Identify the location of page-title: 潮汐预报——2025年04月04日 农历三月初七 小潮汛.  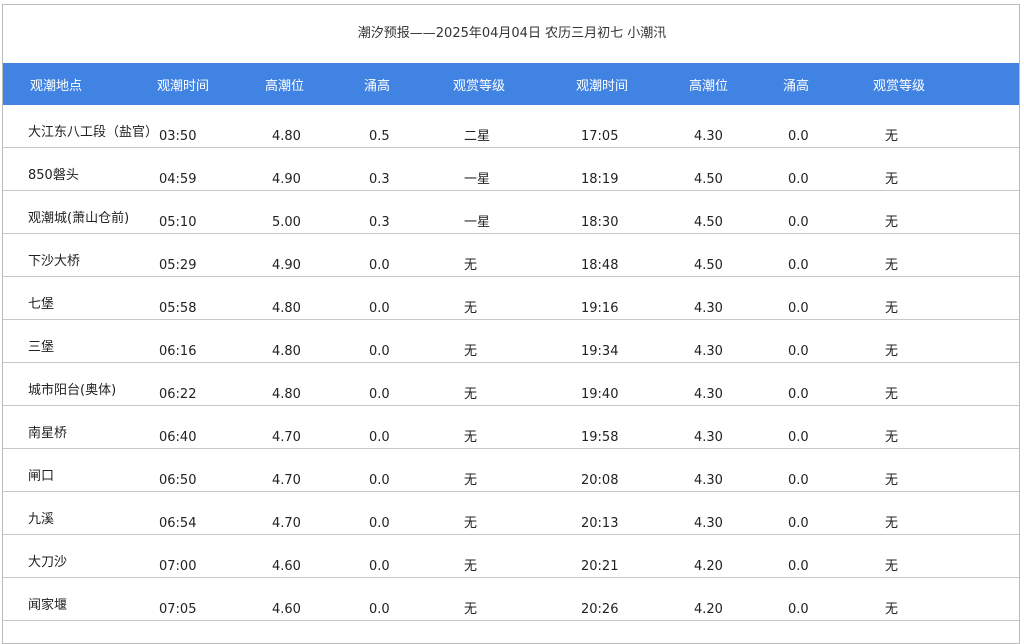
(512, 33).